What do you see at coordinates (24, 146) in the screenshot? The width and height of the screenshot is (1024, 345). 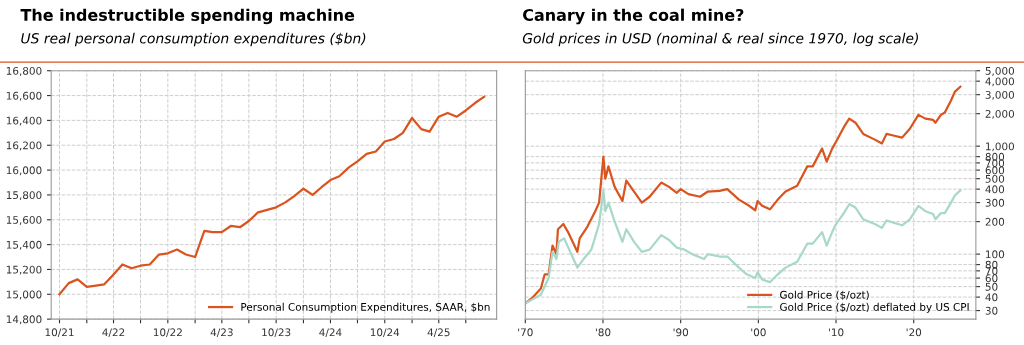 I see `y-tick-label: 16,200` at bounding box center [24, 146].